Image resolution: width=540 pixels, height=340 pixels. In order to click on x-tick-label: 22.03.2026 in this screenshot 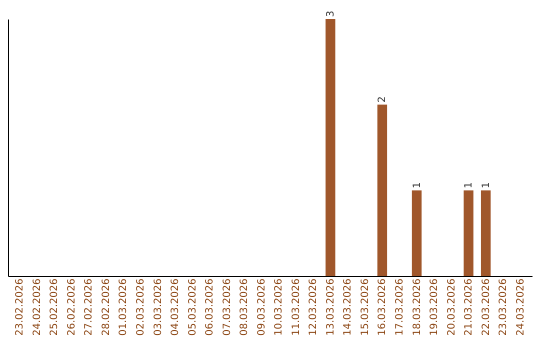, I will do `click(486, 307)`.